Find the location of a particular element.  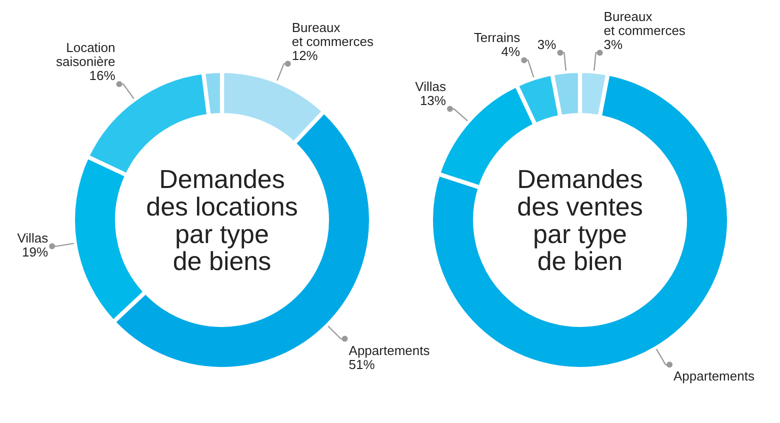

text: Demandes des locations par type de biens is located at coordinates (222, 220).